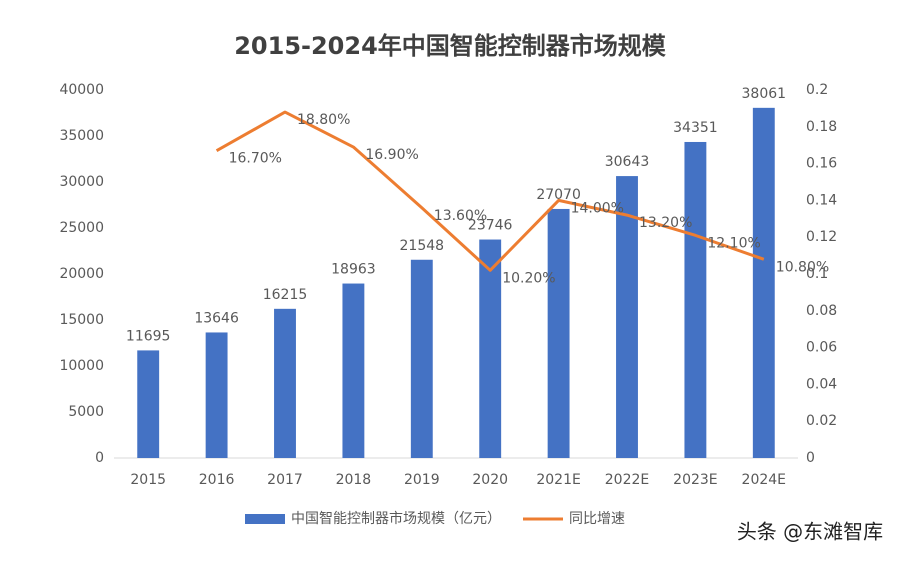 Image resolution: width=900 pixels, height=561 pixels. What do you see at coordinates (81, 274) in the screenshot?
I see `y-tick-label: 20000` at bounding box center [81, 274].